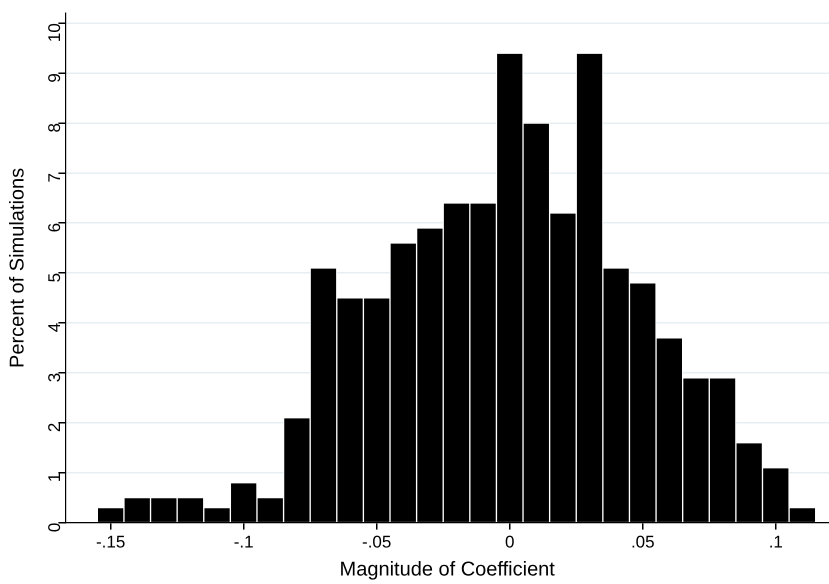  What do you see at coordinates (54, 32) in the screenshot?
I see `y-tick-label: 10` at bounding box center [54, 32].